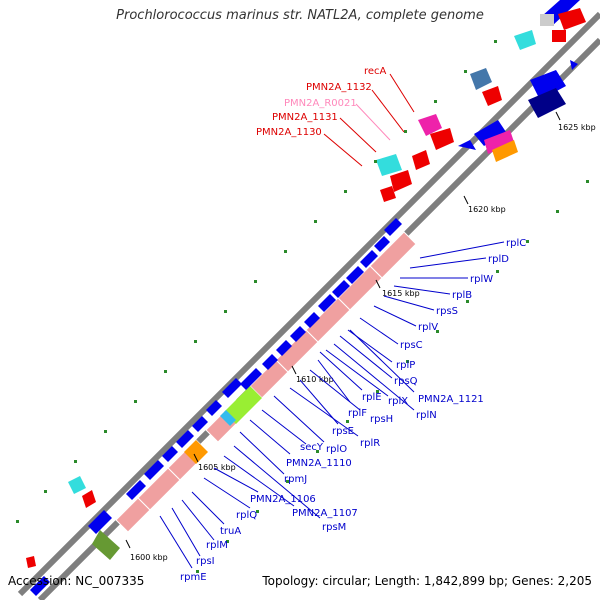 The image size is (600, 600). Describe the element at coordinates (370, 443) in the screenshot. I see `gene-label-rplr: rplR` at that location.